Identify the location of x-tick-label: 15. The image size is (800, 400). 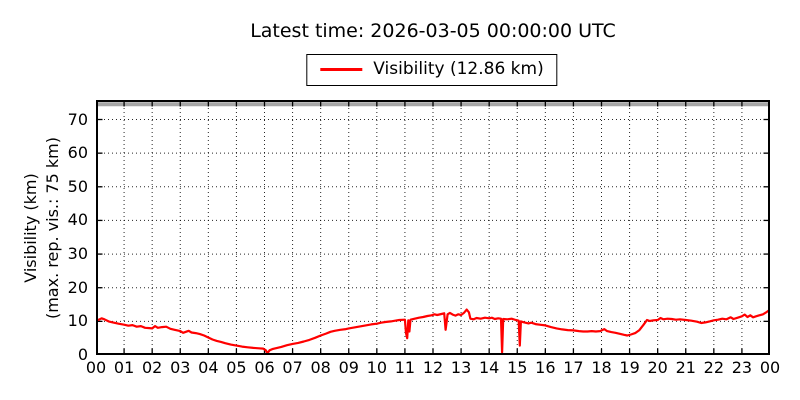
(517, 367).